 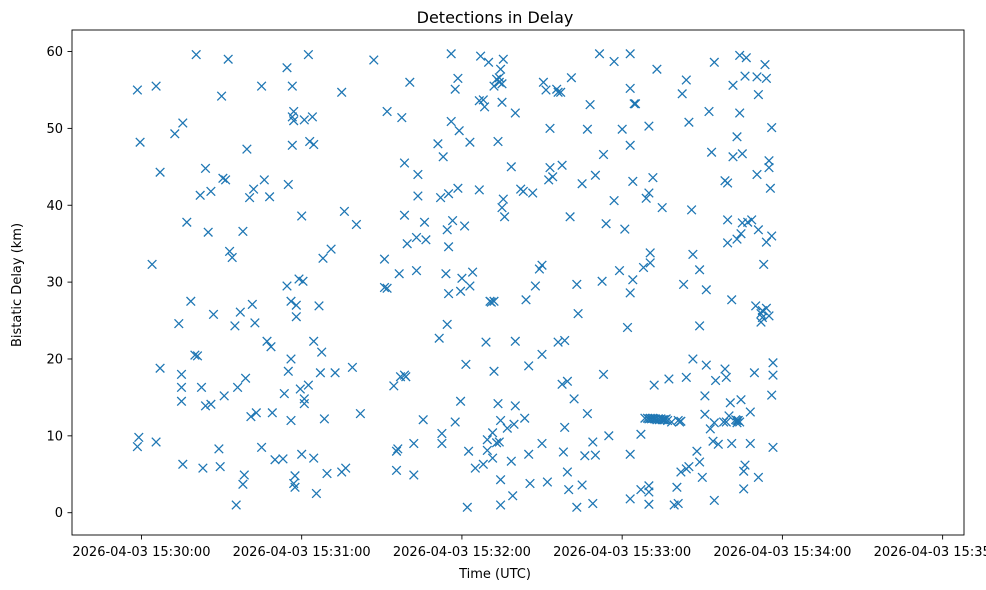 What do you see at coordinates (17, 285) in the screenshot?
I see `y-axis-title: Bistatic Delay (km)` at bounding box center [17, 285].